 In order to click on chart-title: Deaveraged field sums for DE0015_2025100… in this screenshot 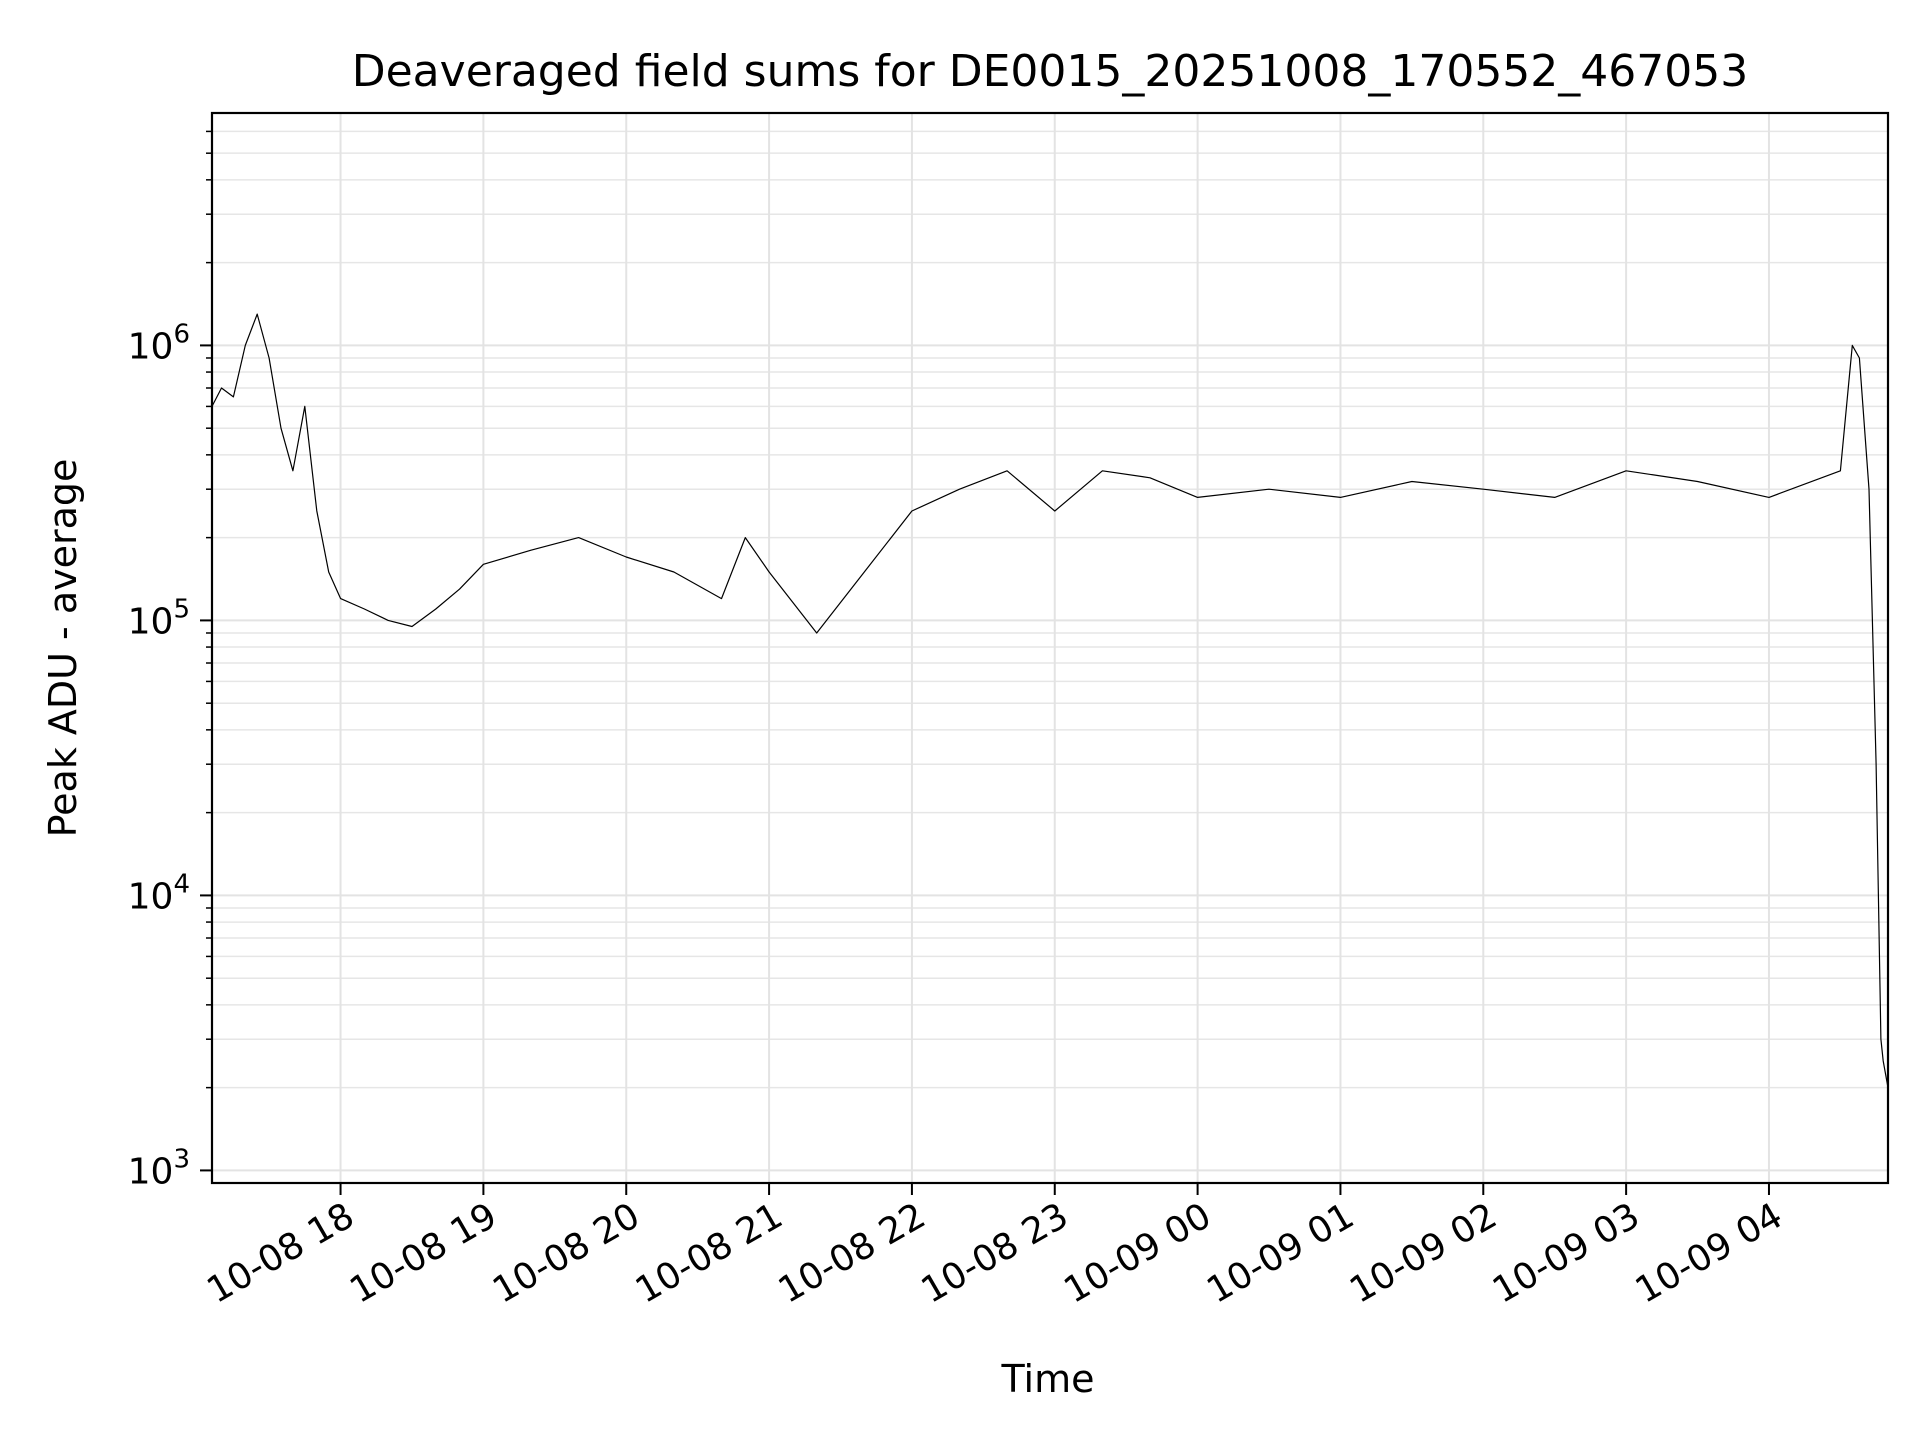, I will do `click(1050, 71)`.